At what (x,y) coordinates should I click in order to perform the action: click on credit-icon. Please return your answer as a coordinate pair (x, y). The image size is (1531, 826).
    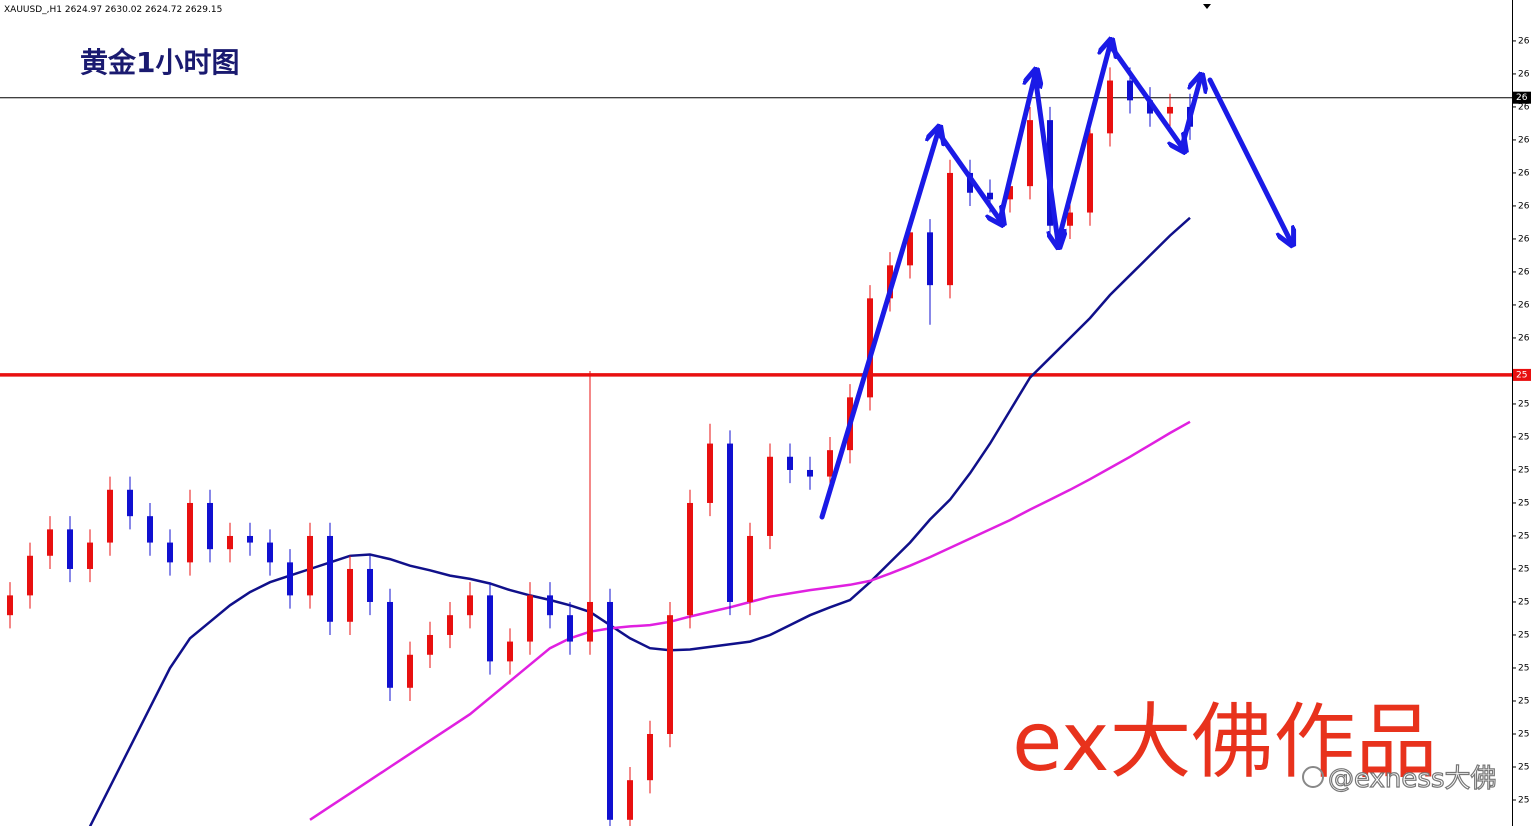
    Looking at the image, I should click on (1313, 777).